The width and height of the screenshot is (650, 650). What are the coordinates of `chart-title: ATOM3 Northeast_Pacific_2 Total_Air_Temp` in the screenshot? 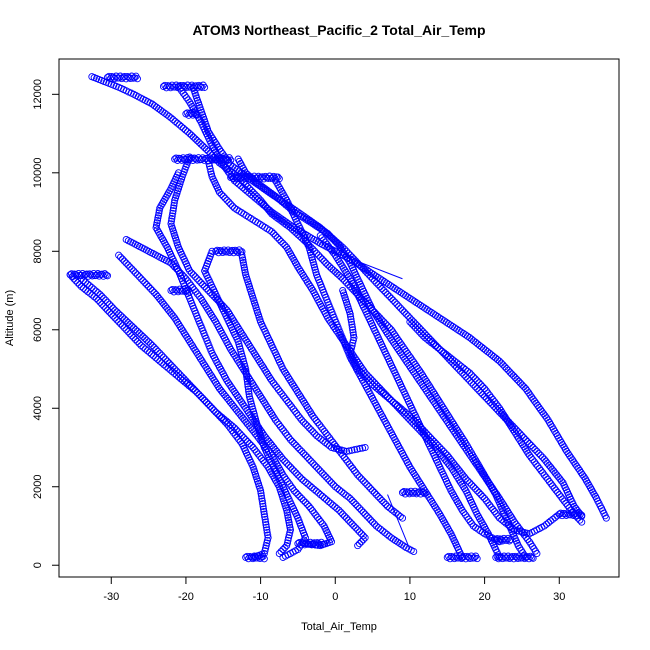 It's located at (338, 30).